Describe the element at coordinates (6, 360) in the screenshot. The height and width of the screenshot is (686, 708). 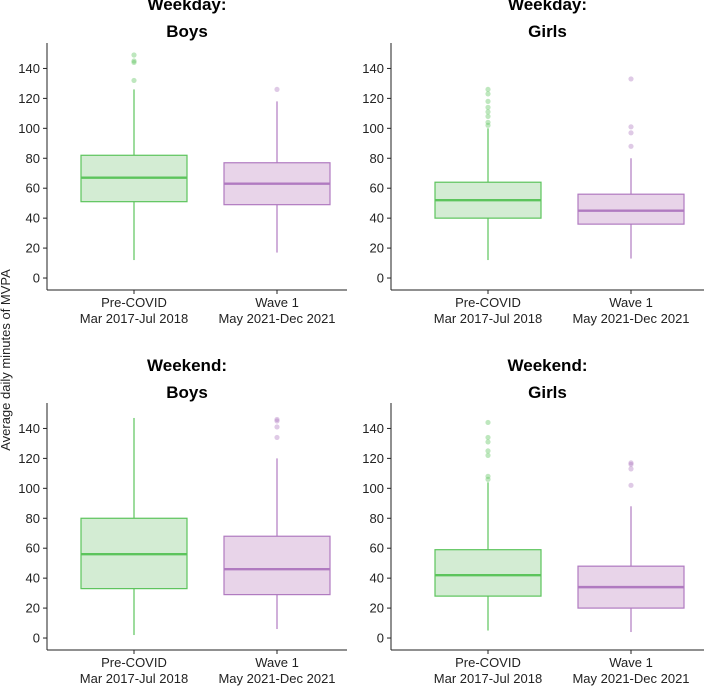
I see `y-axis-label: Average daily minutes of MVPA` at that location.